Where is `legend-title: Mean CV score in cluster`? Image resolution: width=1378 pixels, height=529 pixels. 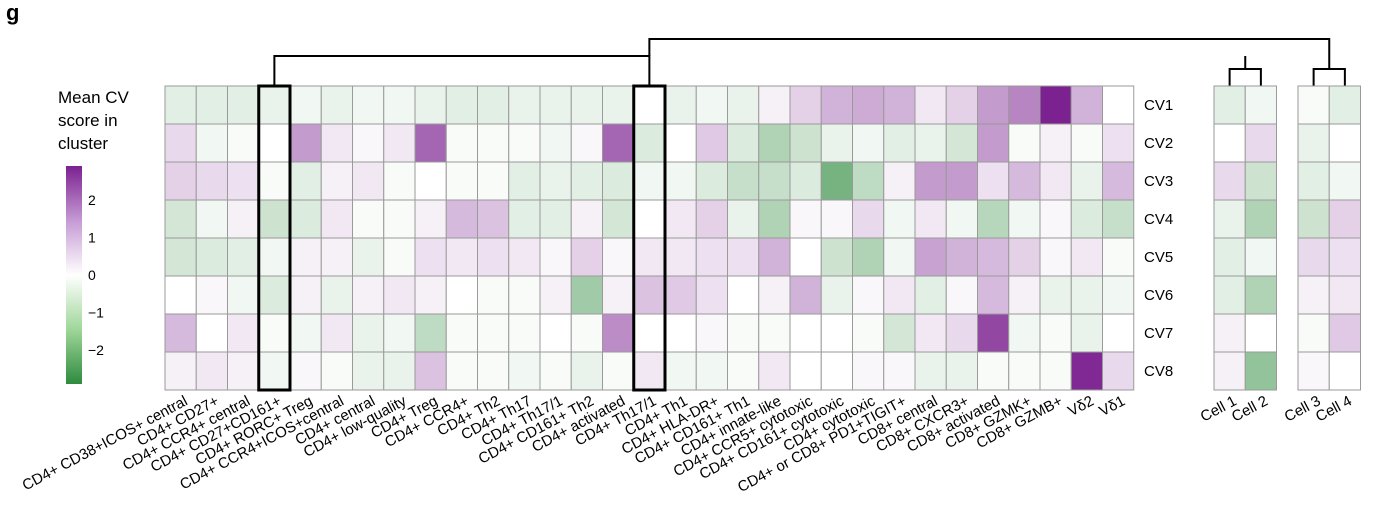
legend-title: Mean CV score in cluster is located at coordinates (93, 120).